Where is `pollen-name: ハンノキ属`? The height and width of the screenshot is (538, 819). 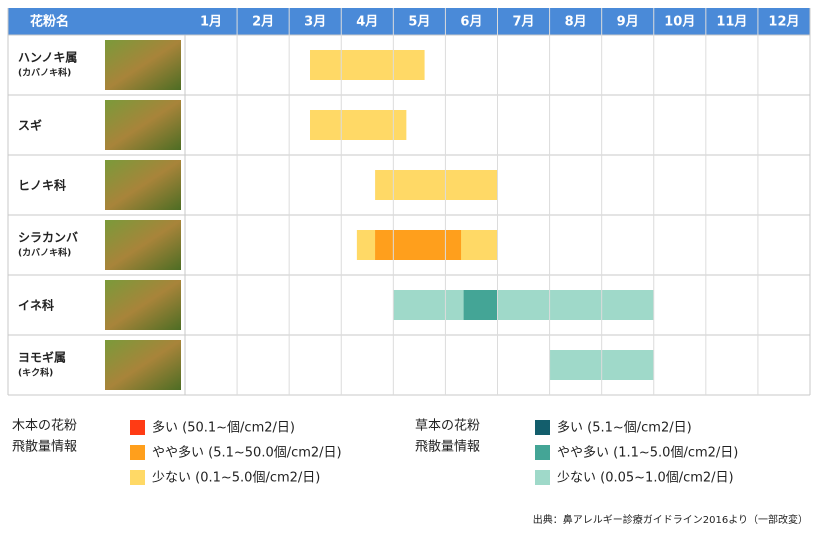 pollen-name: ハンノキ属 is located at coordinates (47, 58).